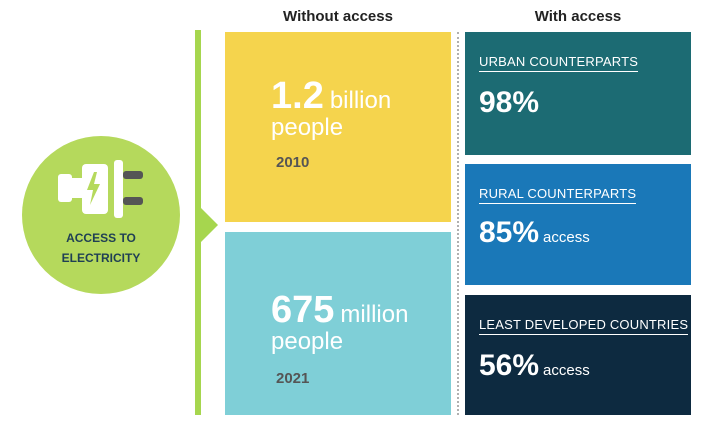 The width and height of the screenshot is (703, 433). Describe the element at coordinates (101, 258) in the screenshot. I see `badge-line-2: ELECTRICITY` at that location.